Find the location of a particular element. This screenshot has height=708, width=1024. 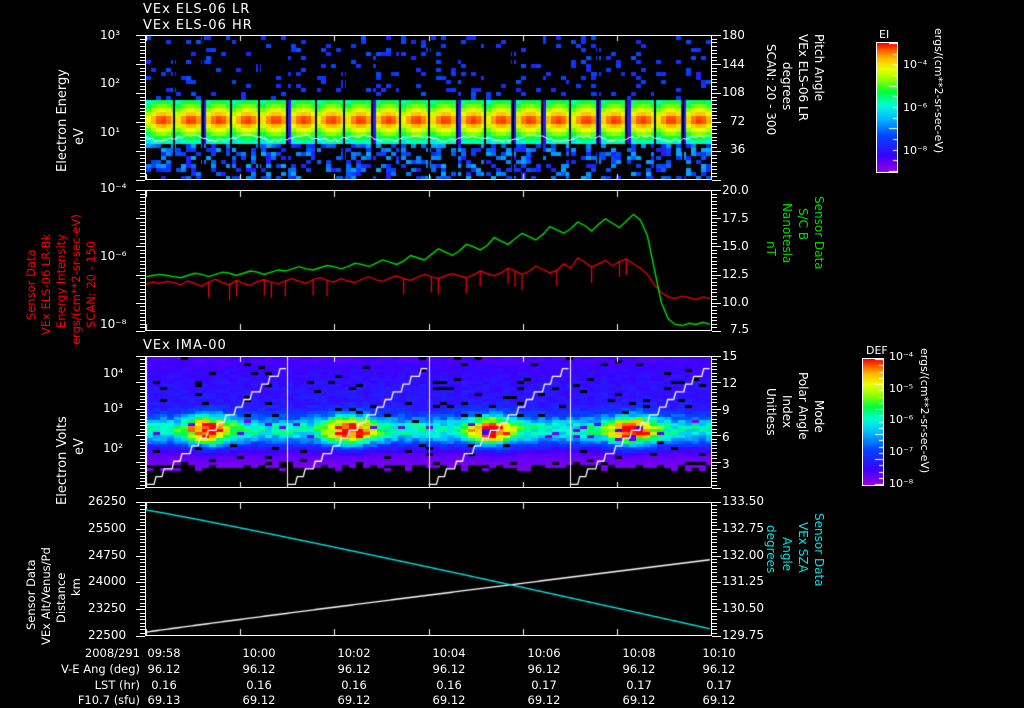

panel2-right-label-2: S/C B is located at coordinates (803, 224).